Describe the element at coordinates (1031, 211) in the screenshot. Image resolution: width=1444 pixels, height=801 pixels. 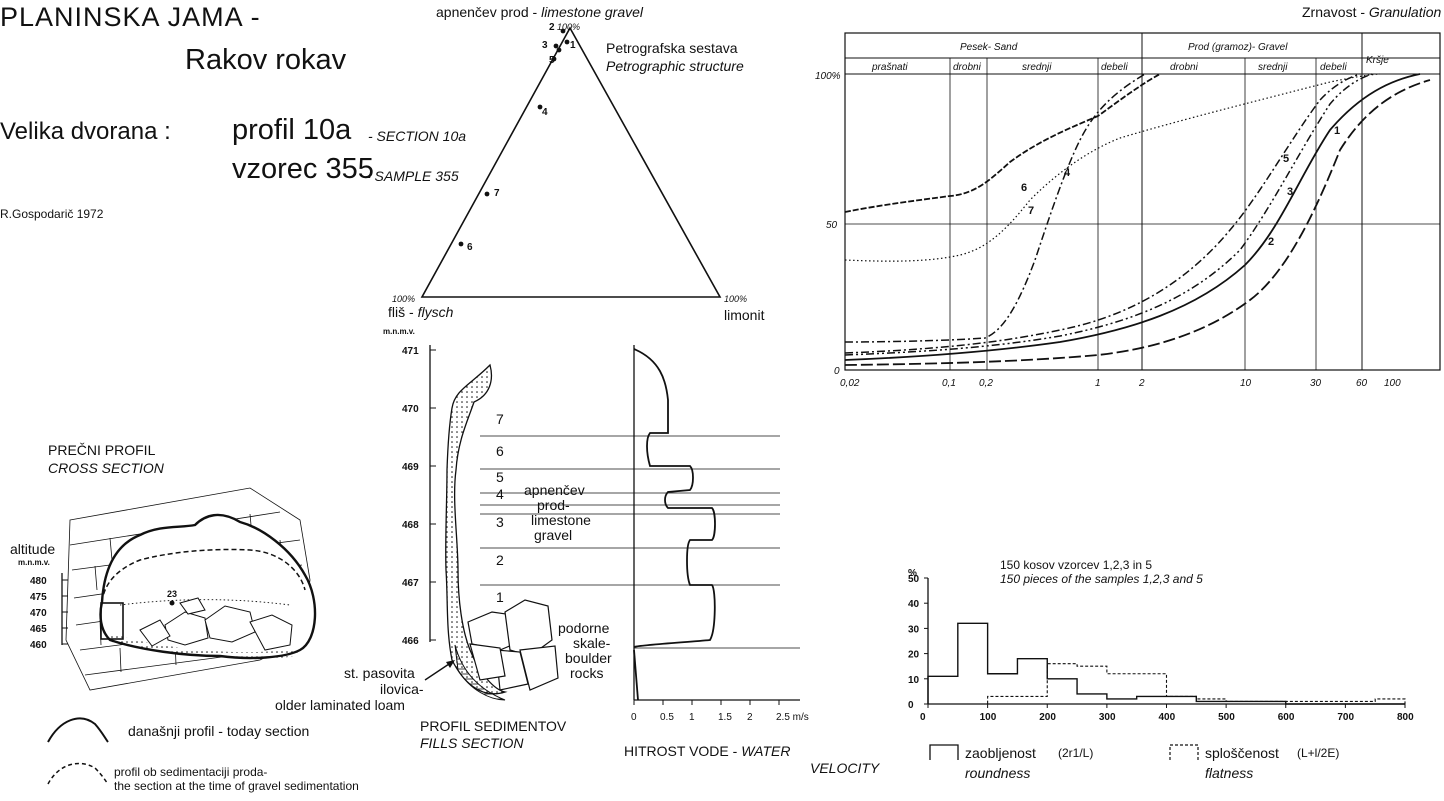
I see `curve-label-7: 7` at that location.